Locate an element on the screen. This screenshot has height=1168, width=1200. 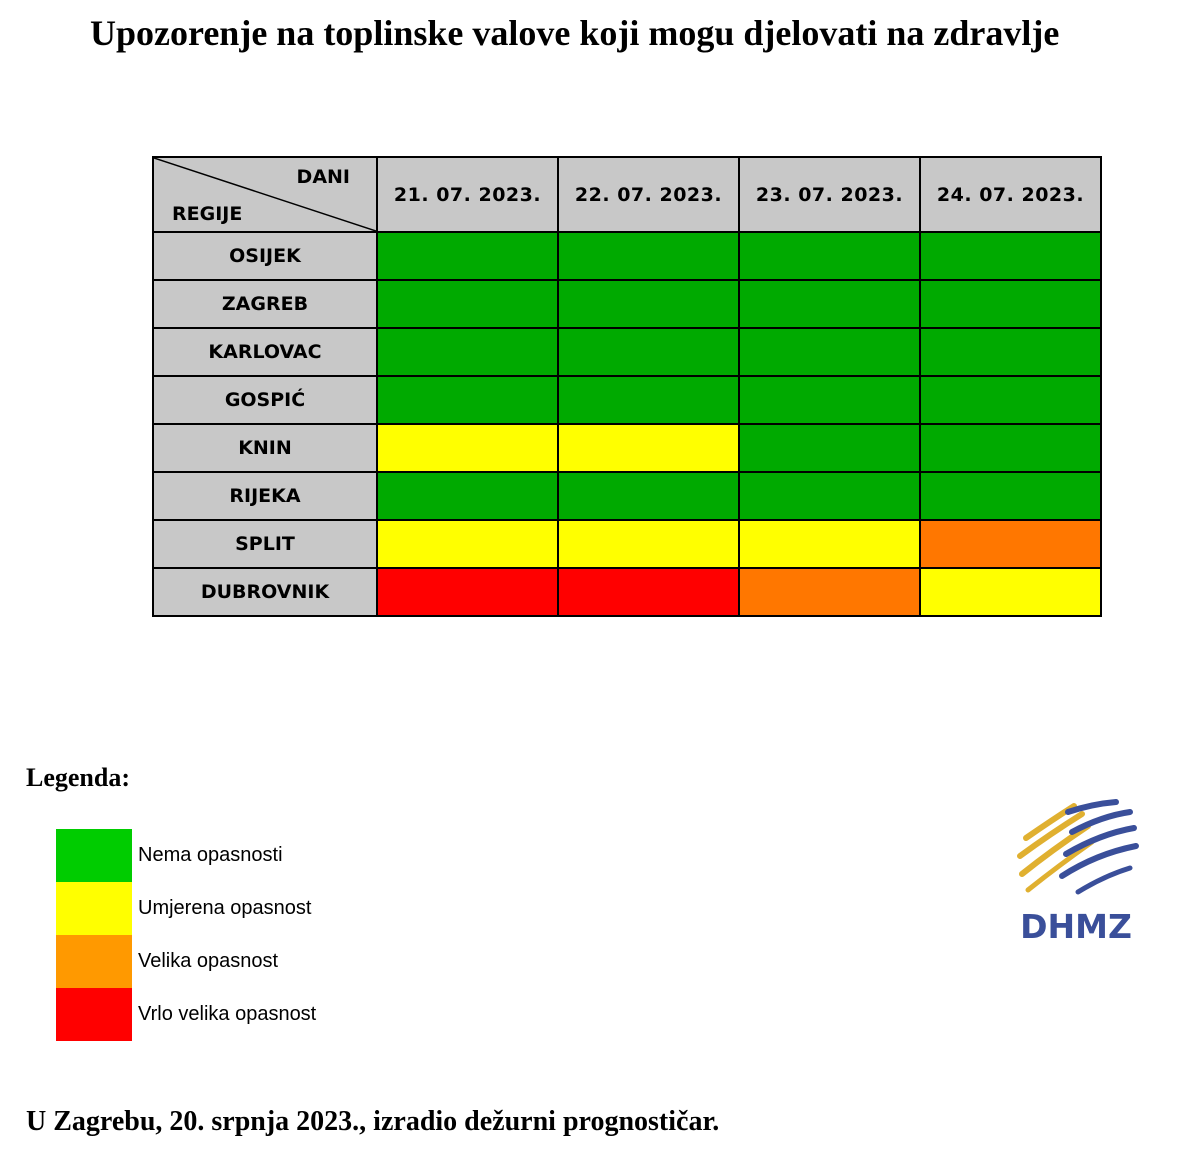
table-row: KNIN is located at coordinates (627, 448).